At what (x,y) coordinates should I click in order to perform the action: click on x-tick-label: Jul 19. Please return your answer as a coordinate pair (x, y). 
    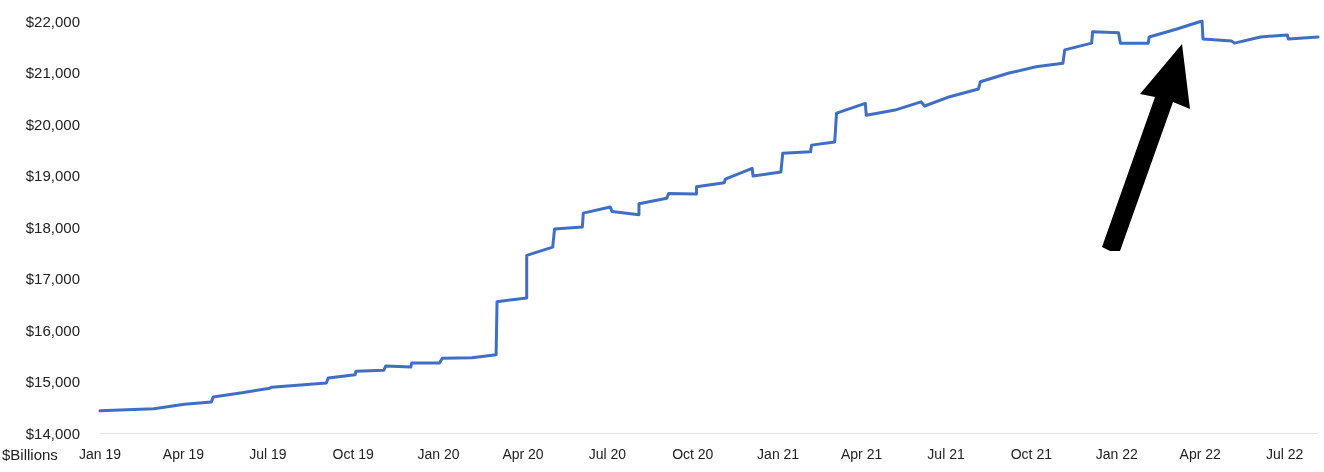
    Looking at the image, I should click on (268, 454).